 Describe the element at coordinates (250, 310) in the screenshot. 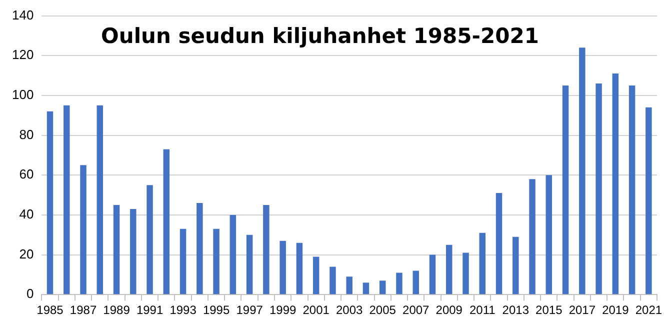

I see `x-tick-label: 1997` at that location.